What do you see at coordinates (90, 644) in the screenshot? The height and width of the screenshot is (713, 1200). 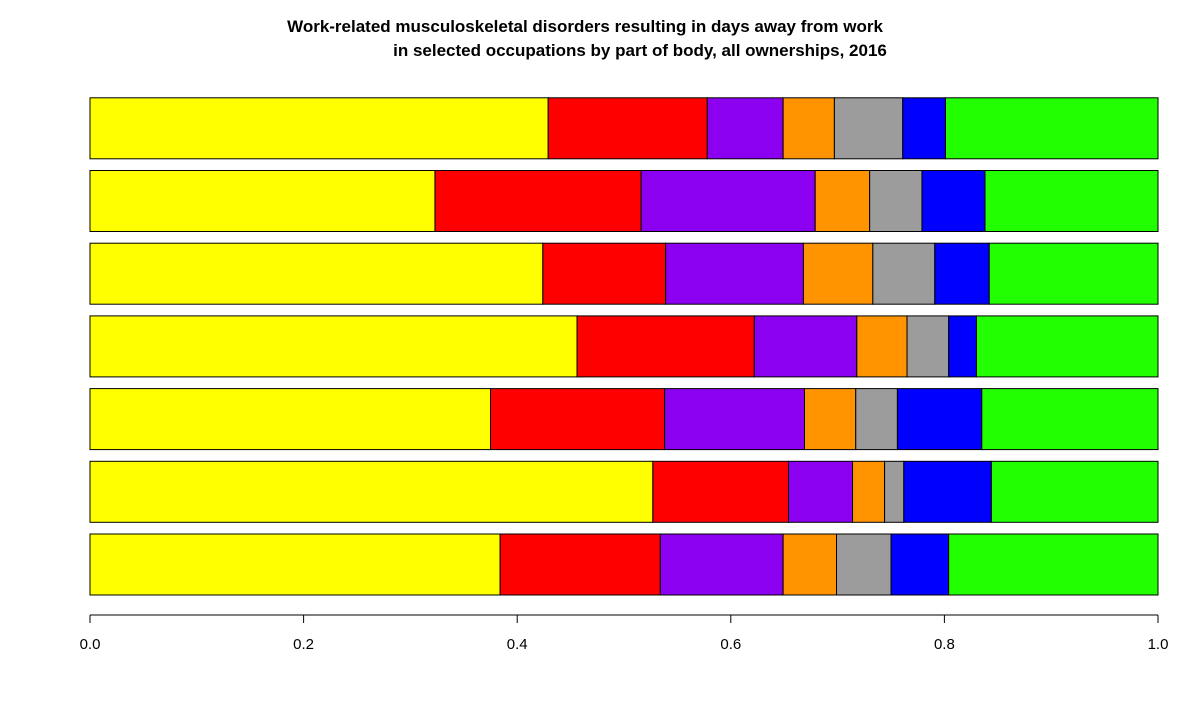 I see `x-tick-label: 0.0` at bounding box center [90, 644].